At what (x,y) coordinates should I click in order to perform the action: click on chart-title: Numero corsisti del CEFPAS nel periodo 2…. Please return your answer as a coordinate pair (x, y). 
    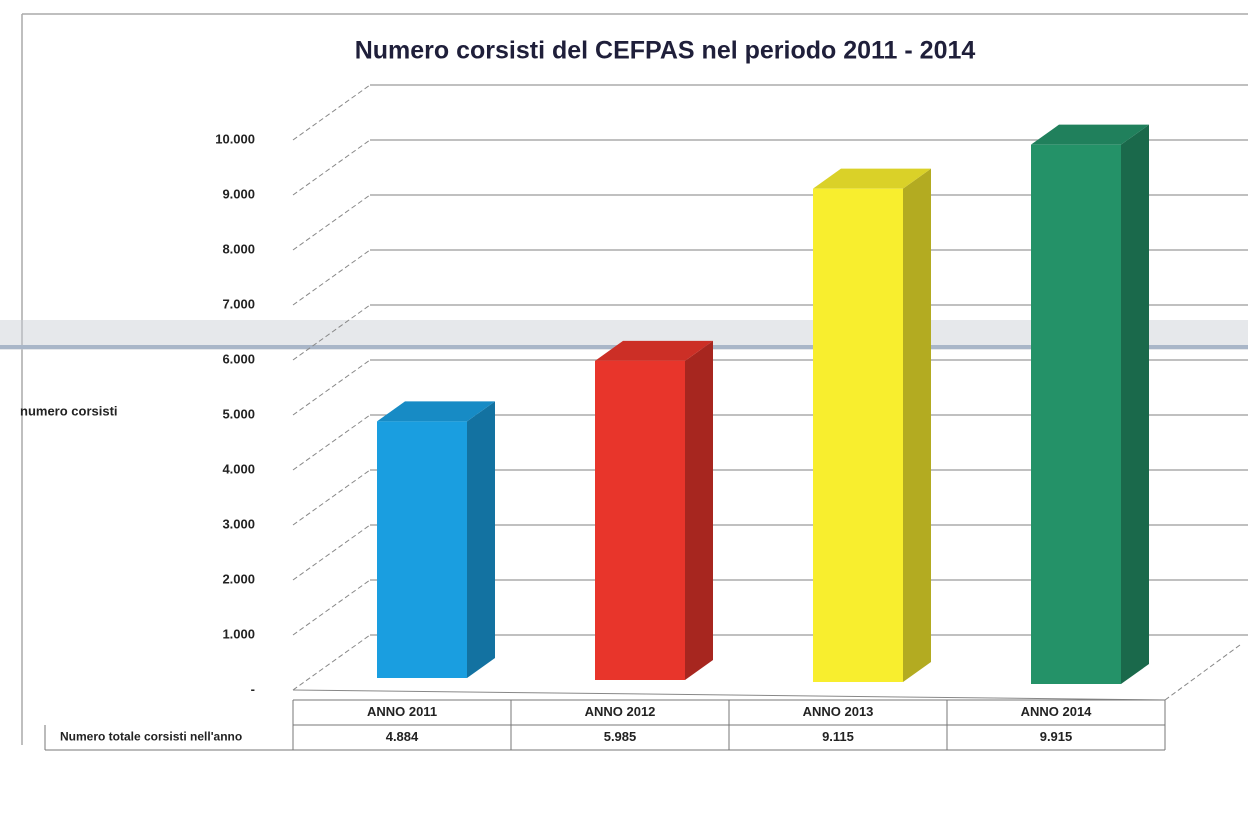
    Looking at the image, I should click on (665, 51).